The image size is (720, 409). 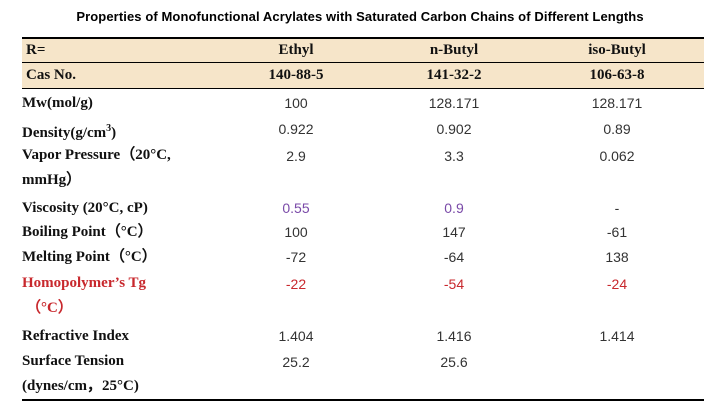 What do you see at coordinates (363, 88) in the screenshot?
I see `cas-rule` at bounding box center [363, 88].